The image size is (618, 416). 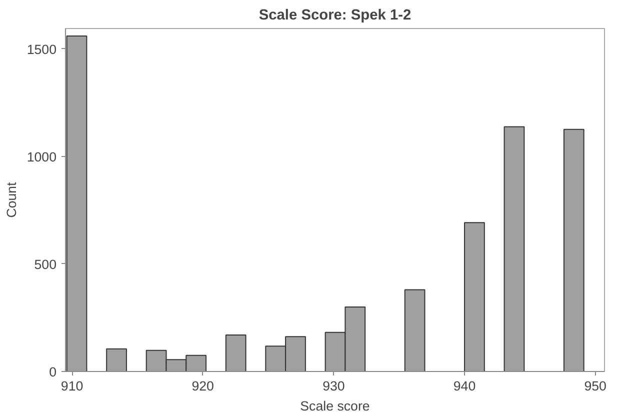 What do you see at coordinates (11, 200) in the screenshot?
I see `y-axis-title: Count` at bounding box center [11, 200].